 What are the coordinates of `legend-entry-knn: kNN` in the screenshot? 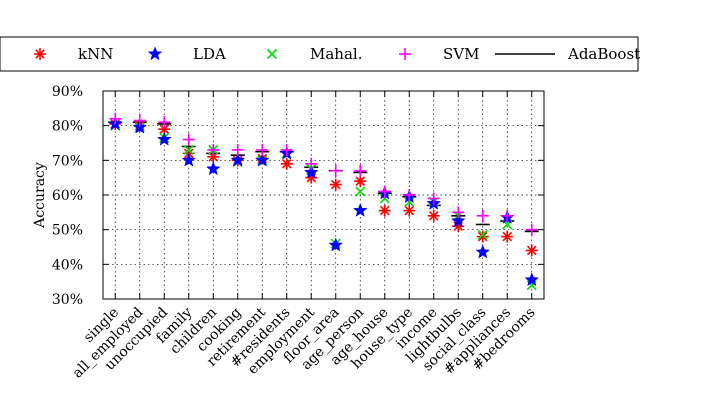 It's located at (73, 54).